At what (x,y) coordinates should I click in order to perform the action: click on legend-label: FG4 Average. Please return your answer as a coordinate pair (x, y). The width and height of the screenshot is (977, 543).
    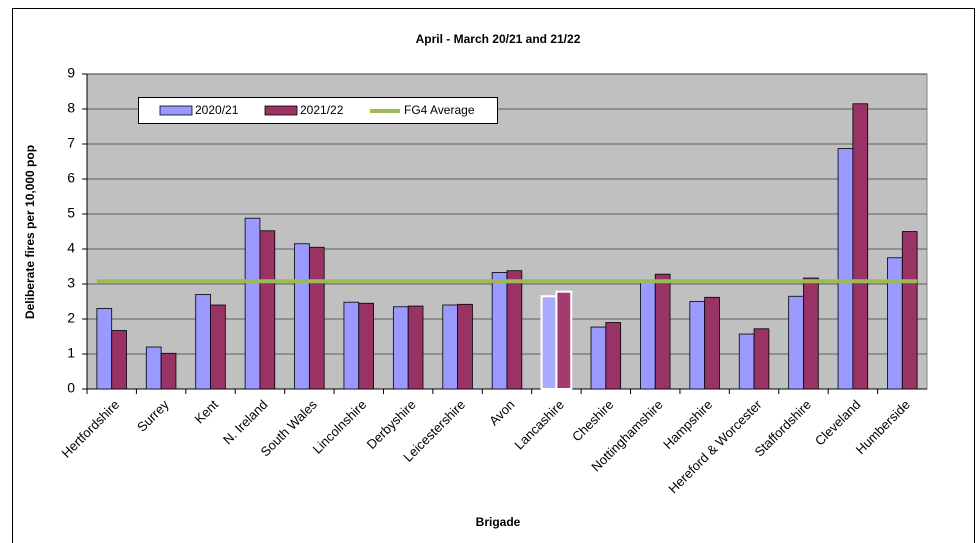
    Looking at the image, I should click on (439, 110).